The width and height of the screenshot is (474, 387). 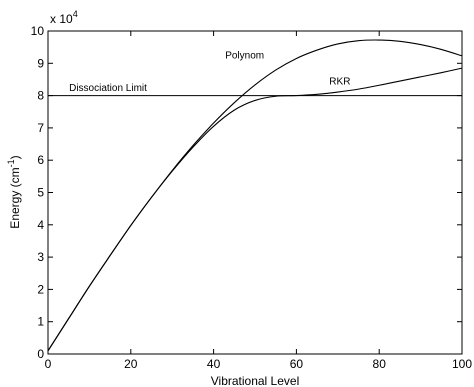 What do you see at coordinates (40, 63) in the screenshot?
I see `y-tick-label: 9` at bounding box center [40, 63].